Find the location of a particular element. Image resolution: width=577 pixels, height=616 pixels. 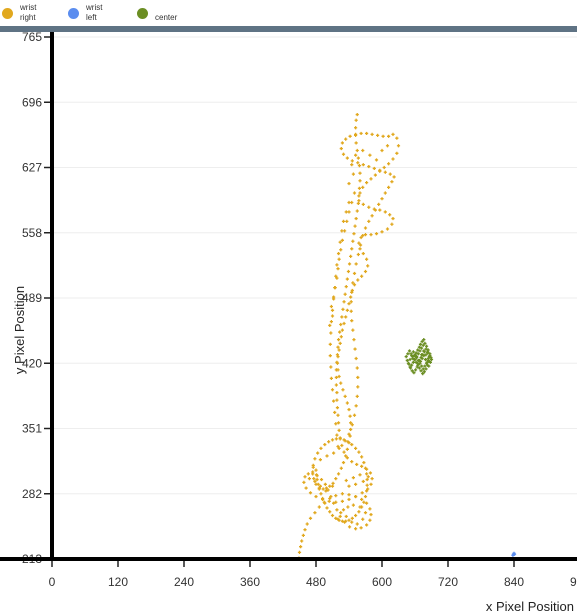

y-tick-label: 765 is located at coordinates (32, 37).